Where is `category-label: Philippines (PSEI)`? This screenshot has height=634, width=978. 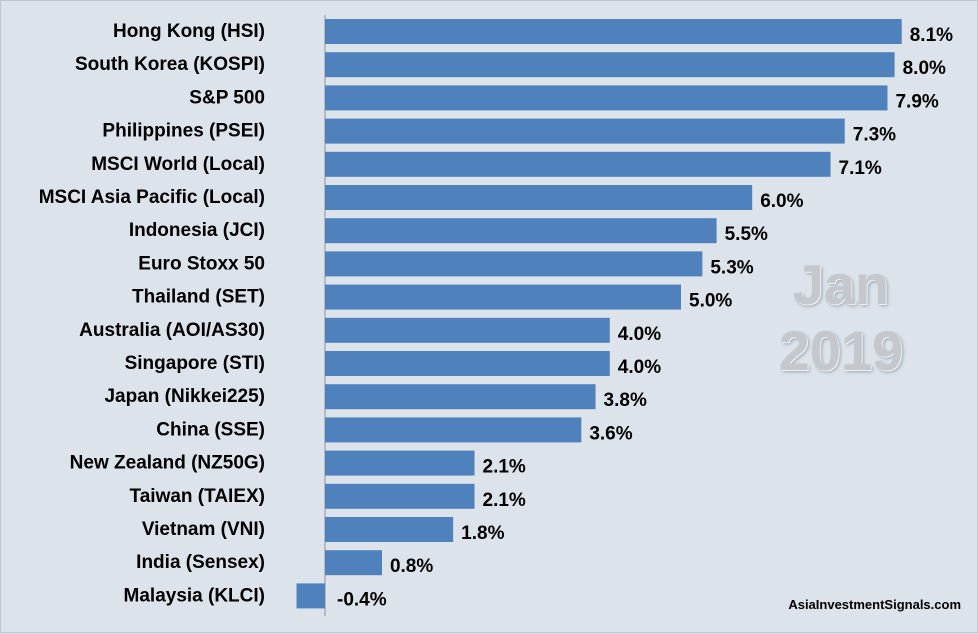 category-label: Philippines (PSEI) is located at coordinates (183, 131).